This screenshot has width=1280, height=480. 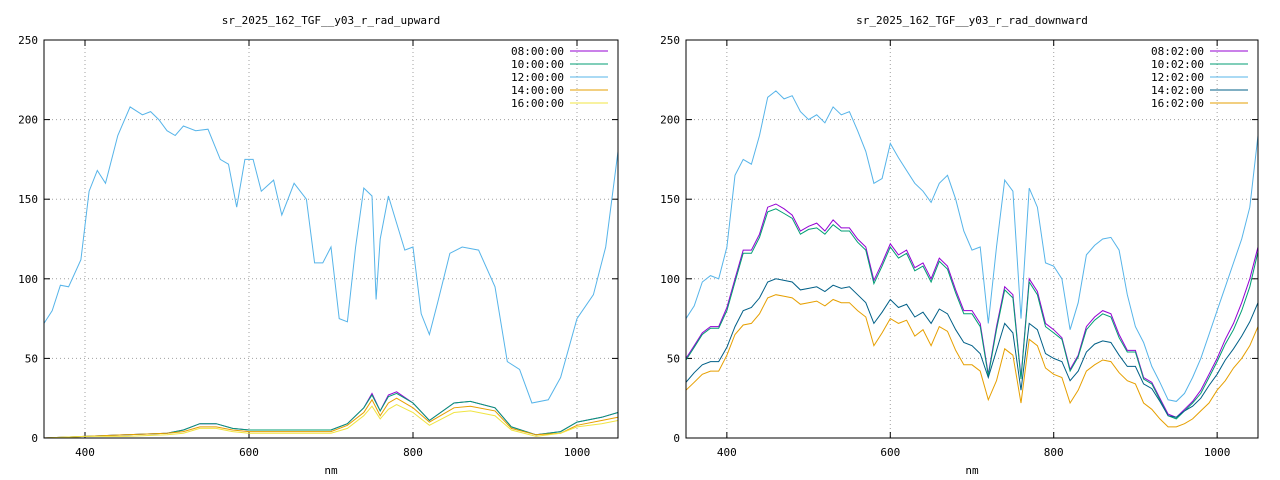 What do you see at coordinates (331, 20) in the screenshot?
I see `chart-title: sr_2025_162_TGF__y03_r_rad_upward` at bounding box center [331, 20].